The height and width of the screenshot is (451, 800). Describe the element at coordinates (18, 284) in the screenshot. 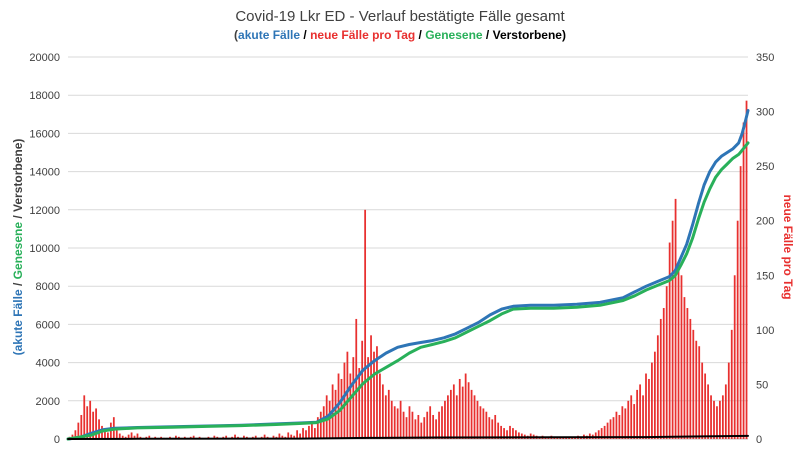

I see `left-axis-sep-1: /` at that location.